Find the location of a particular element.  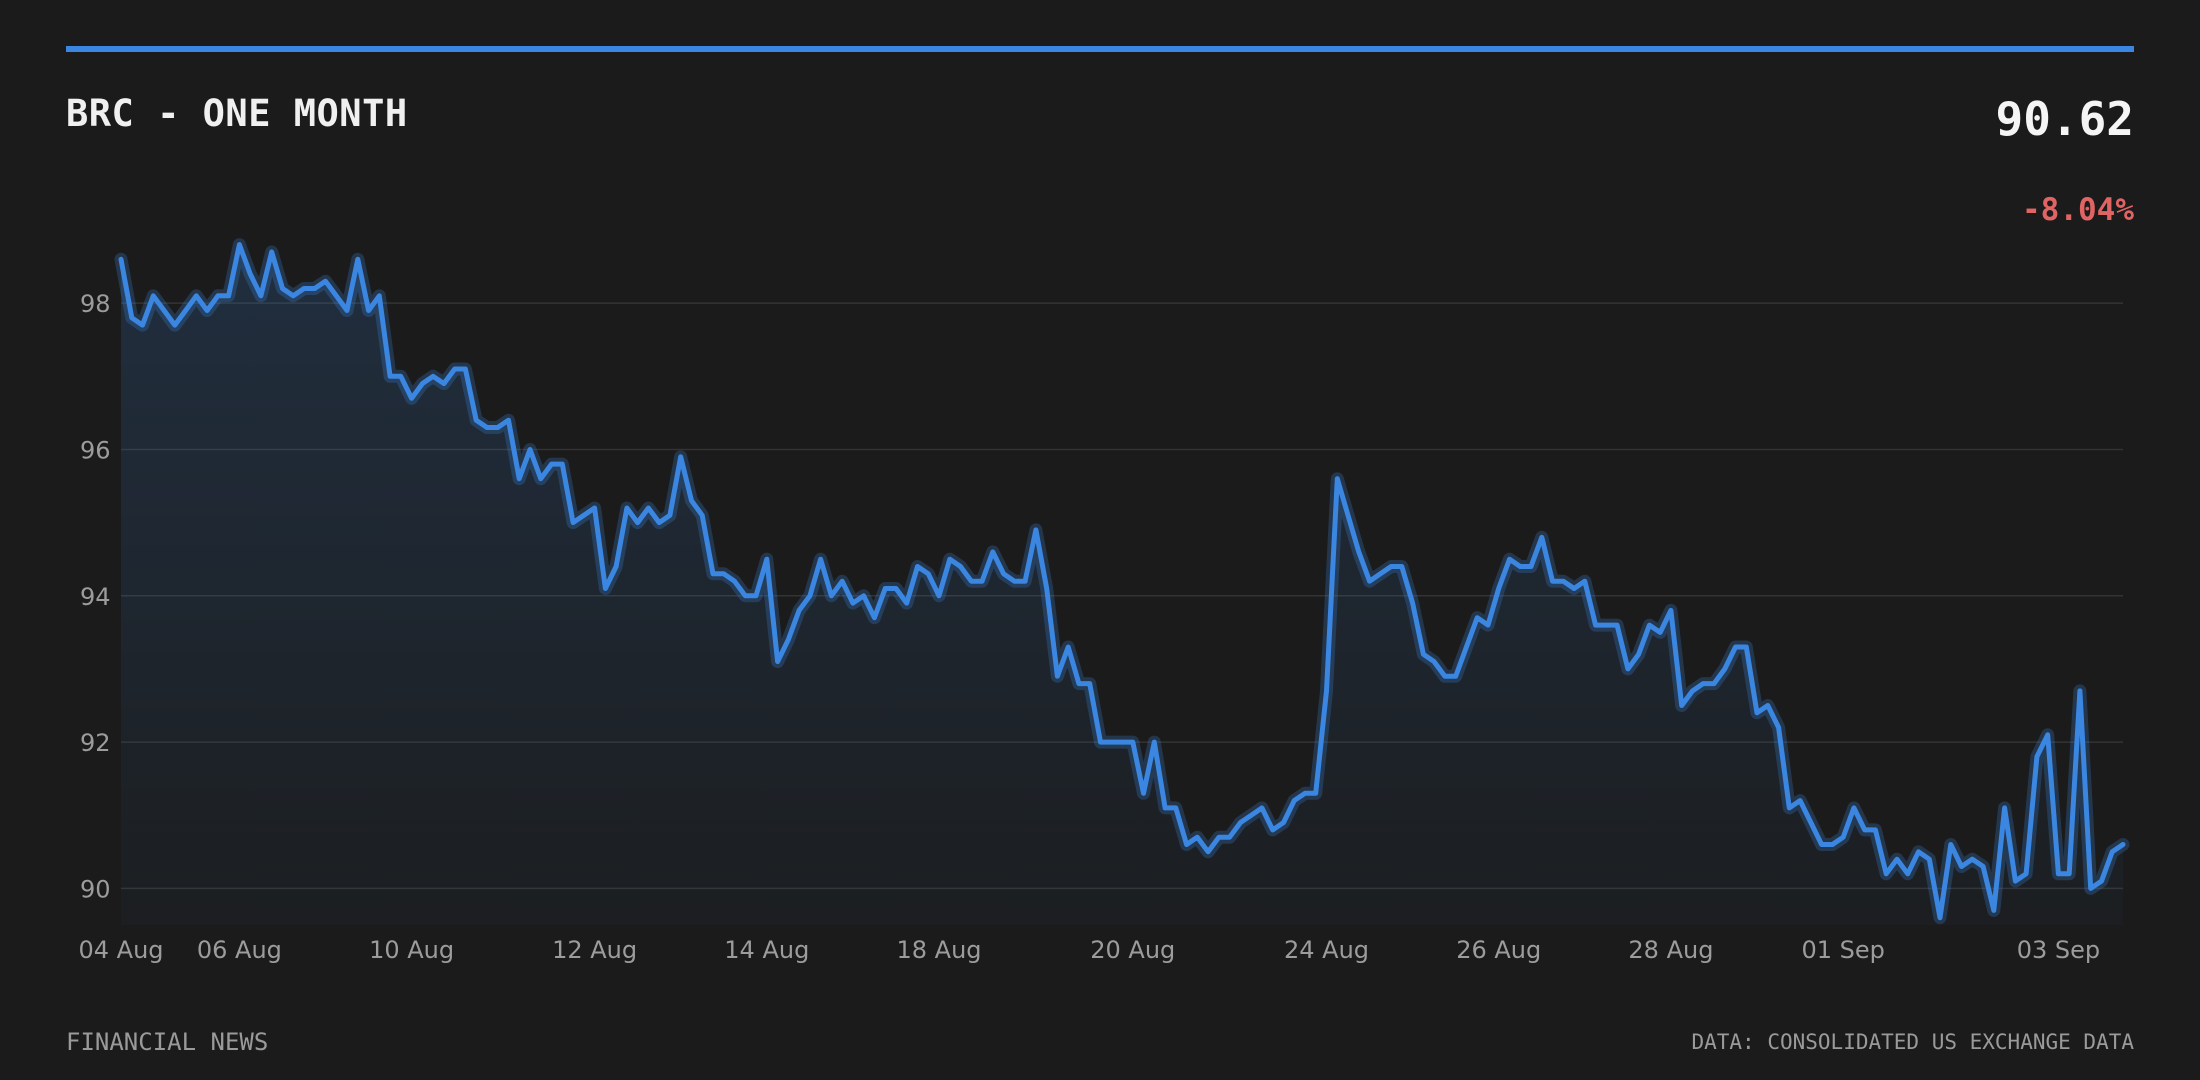

x-tick-label: 03 Sep is located at coordinates (2058, 950).